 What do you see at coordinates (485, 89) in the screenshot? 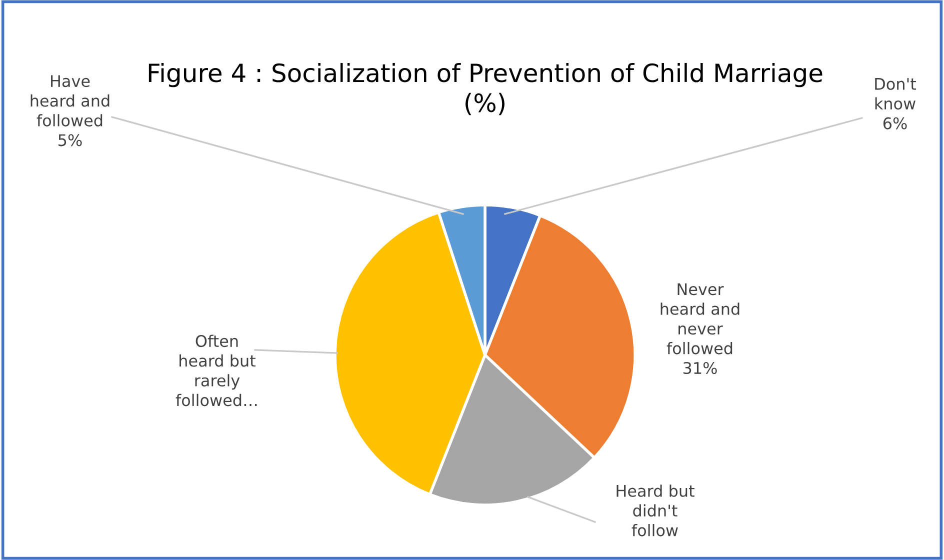
I see `chart-title: Figure 4 : Socialization of Prevention of Child Marriage (%)` at bounding box center [485, 89].